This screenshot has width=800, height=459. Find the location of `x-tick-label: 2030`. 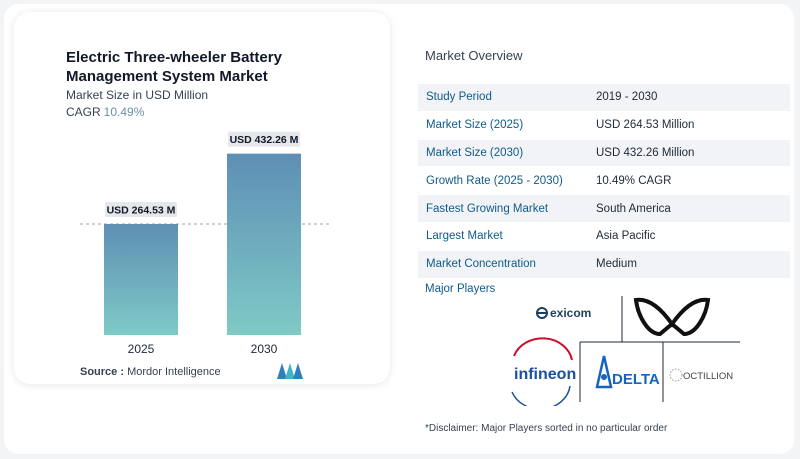

x-tick-label: 2030 is located at coordinates (264, 349).